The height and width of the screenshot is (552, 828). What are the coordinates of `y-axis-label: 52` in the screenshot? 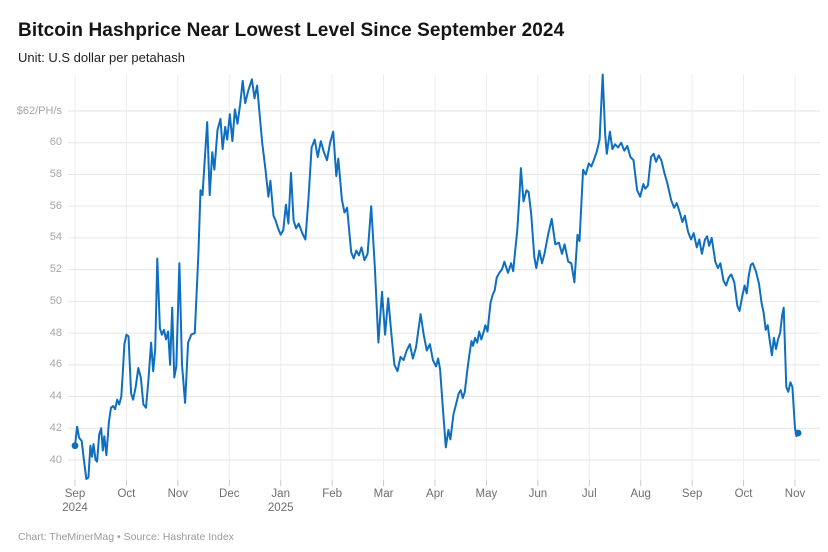 It's located at (55, 269).